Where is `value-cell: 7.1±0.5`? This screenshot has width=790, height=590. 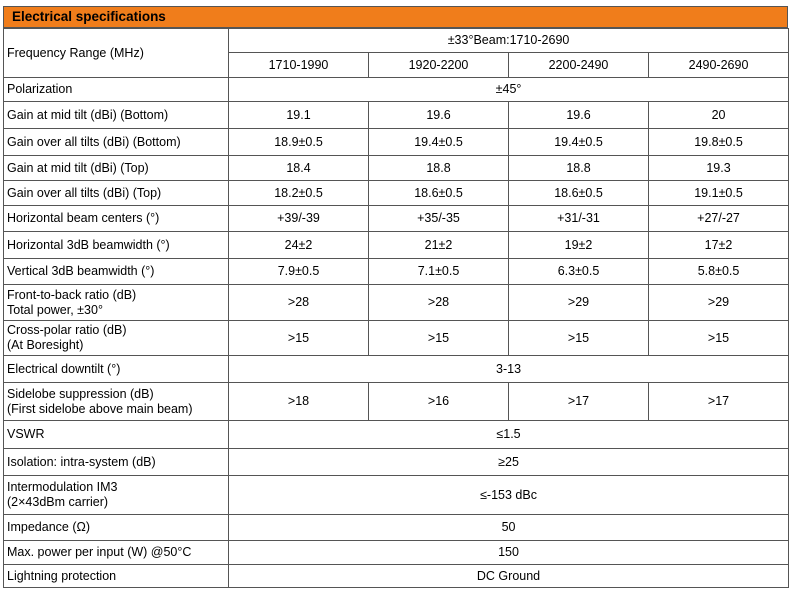
value-cell: 7.1±0.5 is located at coordinates (438, 271).